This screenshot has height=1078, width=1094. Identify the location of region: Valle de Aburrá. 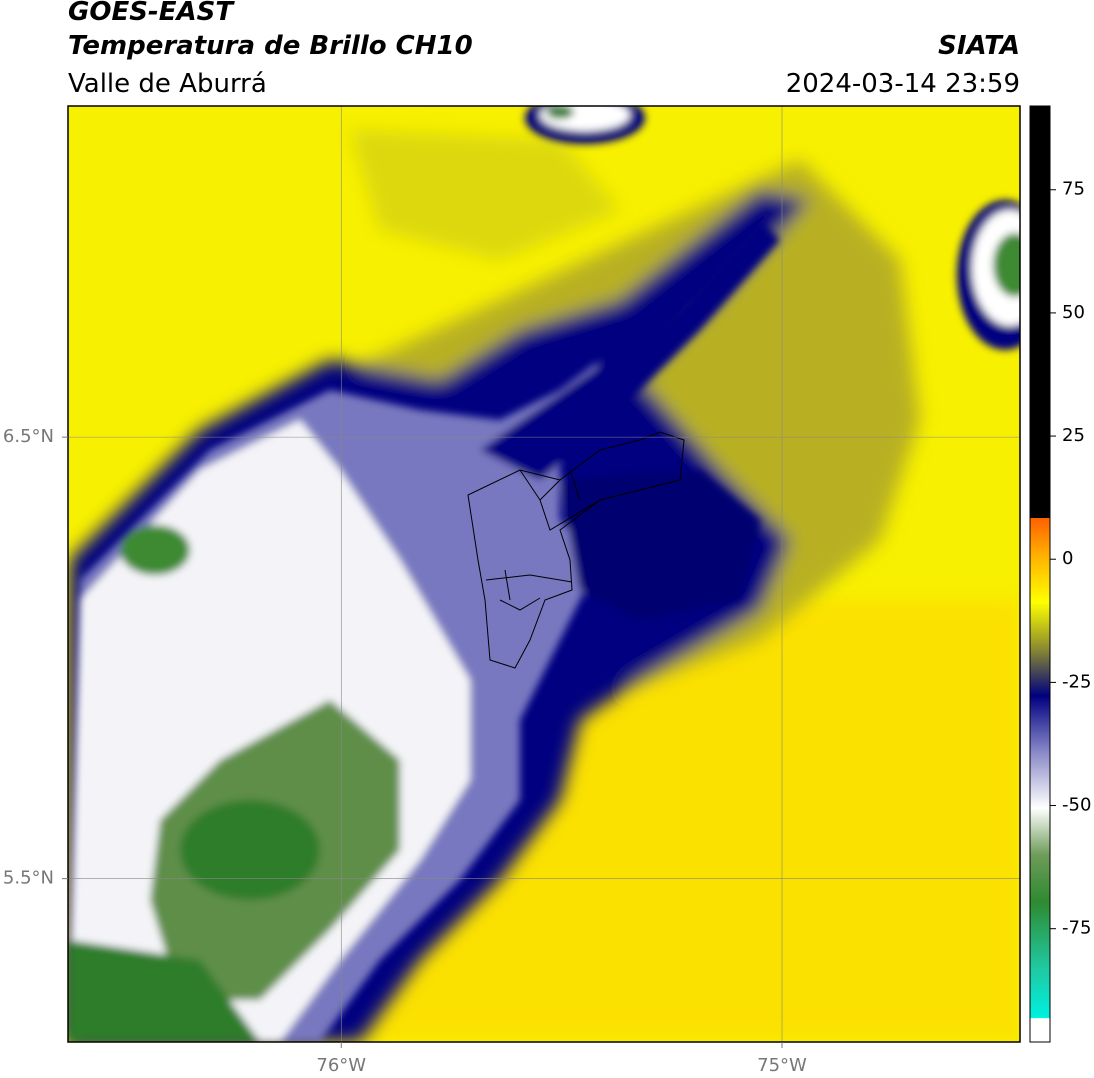
(167, 84).